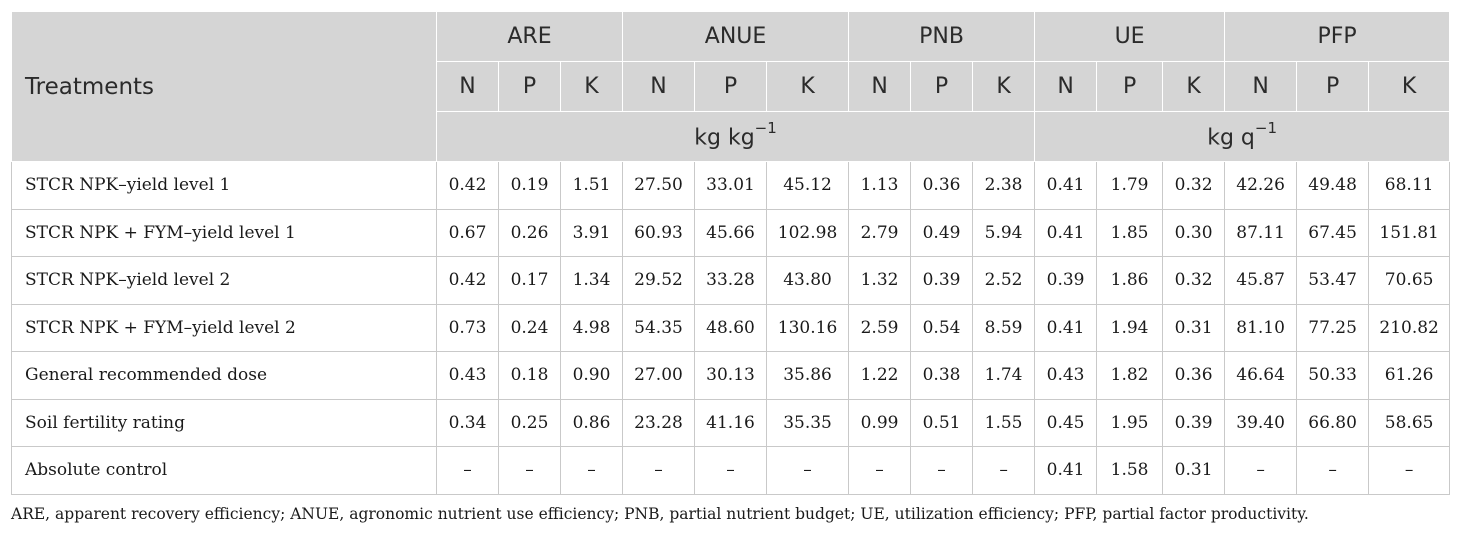  Describe the element at coordinates (591, 185) in the screenshot. I see `value-cell: 1.51` at that location.